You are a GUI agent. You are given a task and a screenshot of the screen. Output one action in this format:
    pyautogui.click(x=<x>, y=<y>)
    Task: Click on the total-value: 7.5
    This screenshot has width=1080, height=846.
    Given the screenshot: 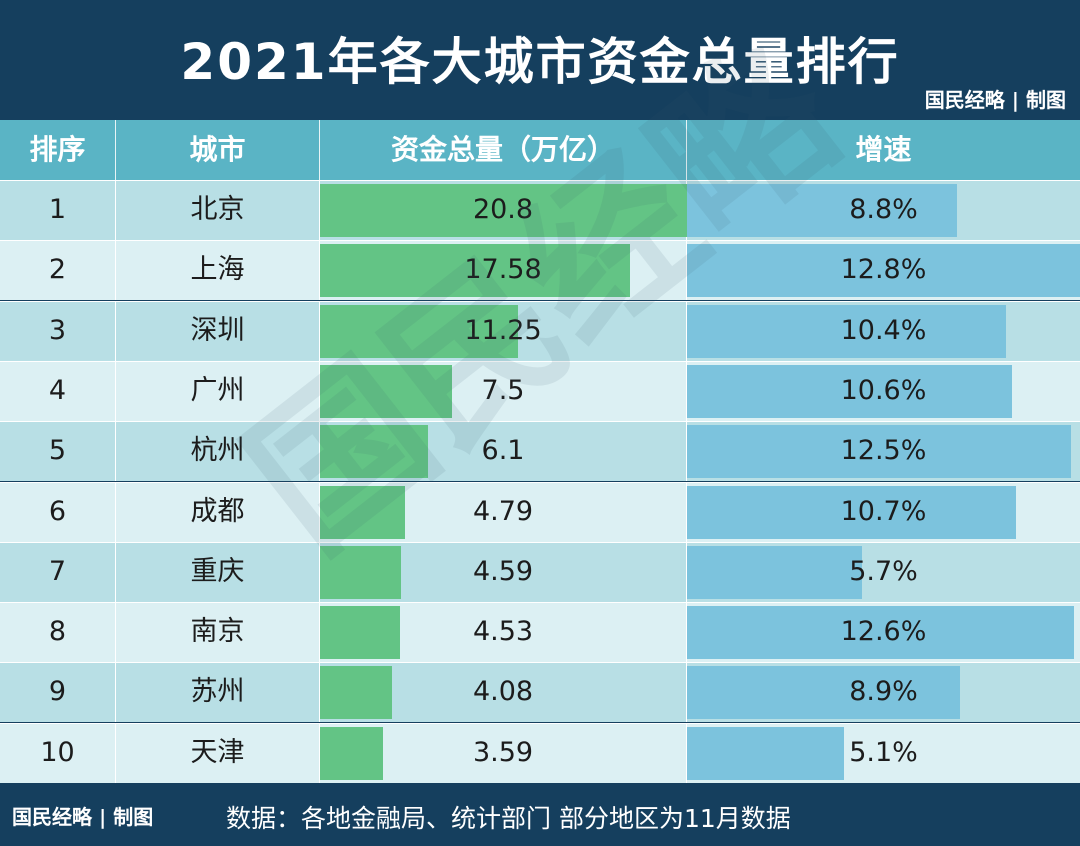 What is the action you would take?
    pyautogui.click(x=503, y=390)
    